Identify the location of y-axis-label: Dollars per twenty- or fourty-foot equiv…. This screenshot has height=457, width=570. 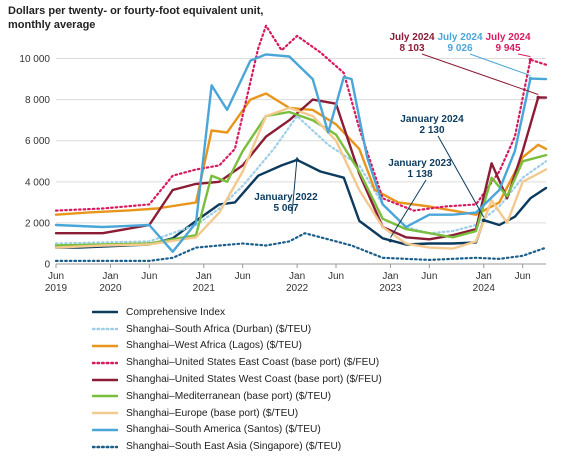
(136, 18).